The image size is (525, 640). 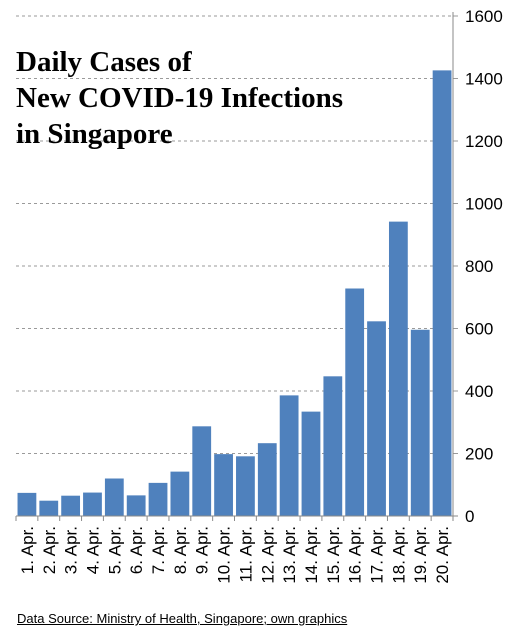 I want to click on y-tick-labels: 0 200 400 600 800 1000 1200 1400 1600, so click(x=484, y=266).